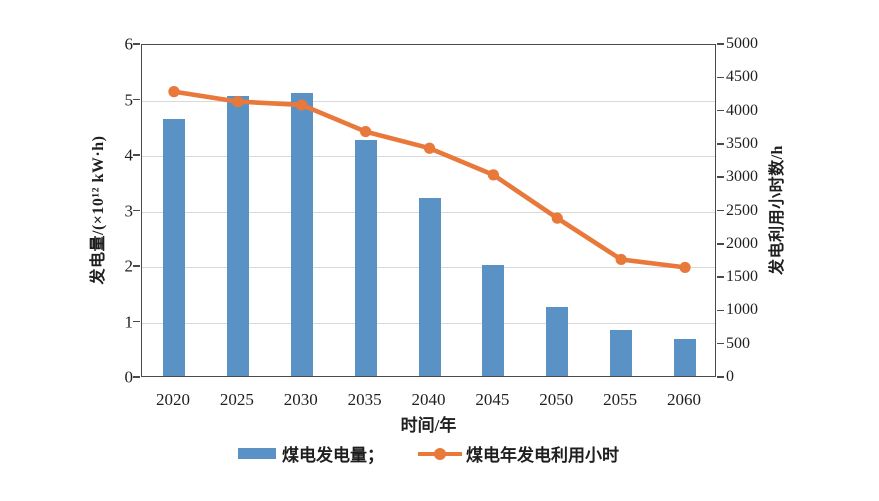 Image resolution: width=879 pixels, height=501 pixels. I want to click on right-axis-tick-label: 1500, so click(742, 277).